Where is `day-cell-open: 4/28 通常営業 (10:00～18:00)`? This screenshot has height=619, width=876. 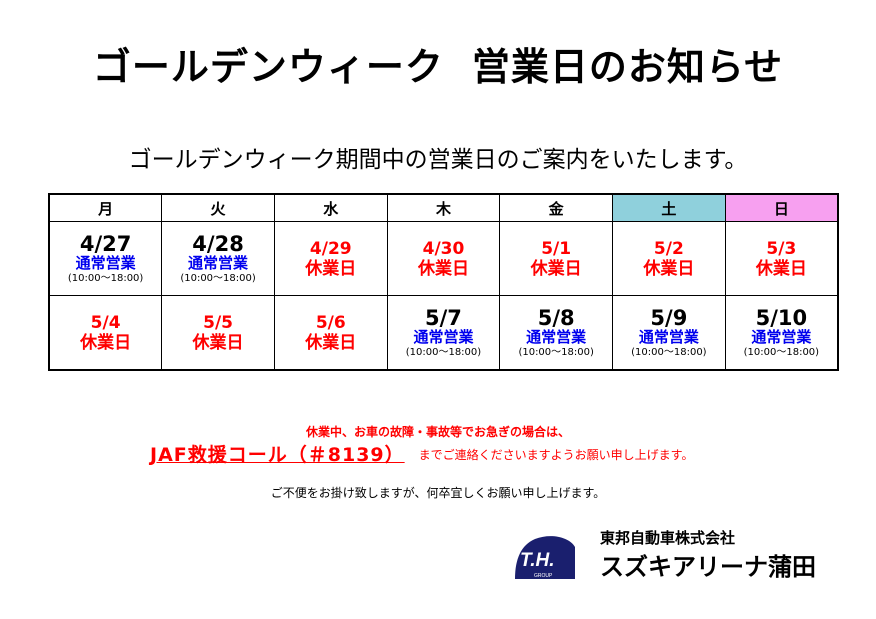 day-cell-open: 4/28 通常営業 (10:00～18:00) is located at coordinates (218, 258).